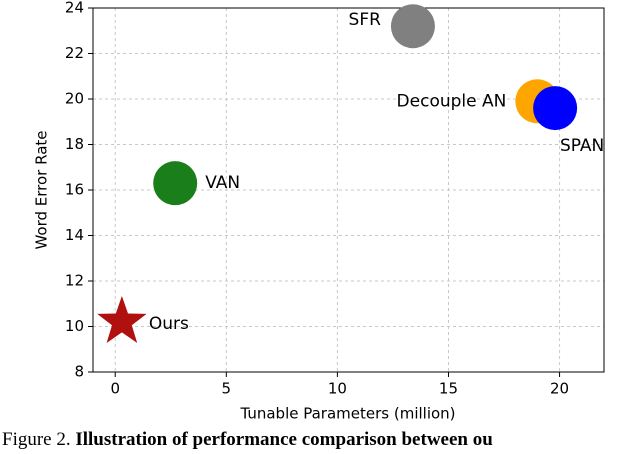  Describe the element at coordinates (582, 146) in the screenshot. I see `point-label: SPAN` at that location.